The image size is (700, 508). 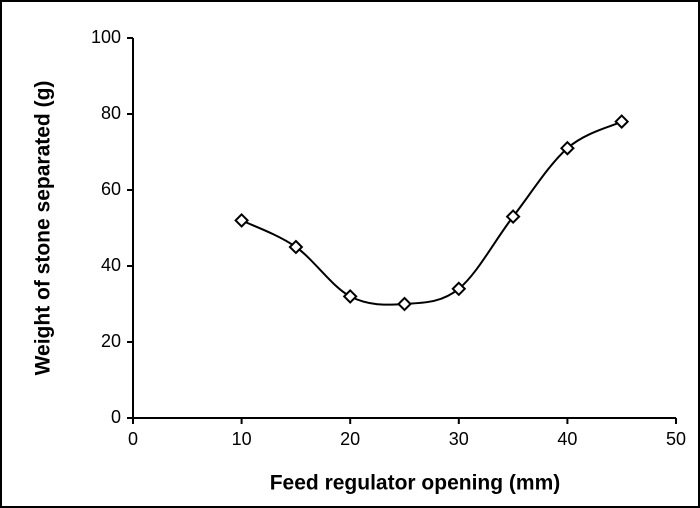 What do you see at coordinates (567, 439) in the screenshot?
I see `x-tick-label: 40` at bounding box center [567, 439].